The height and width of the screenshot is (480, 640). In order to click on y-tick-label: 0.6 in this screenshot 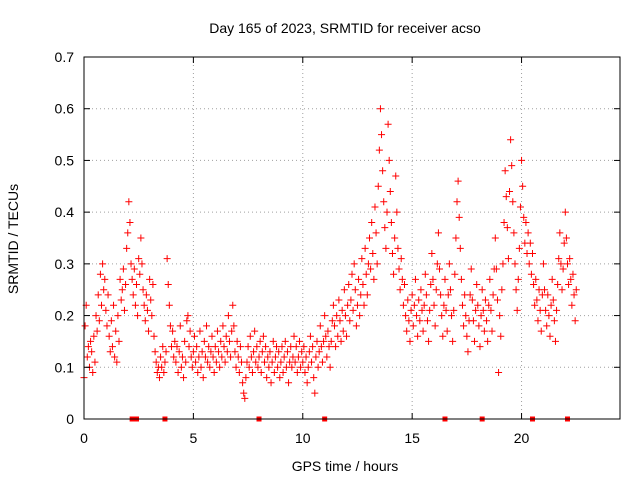, I will do `click(65, 109)`.